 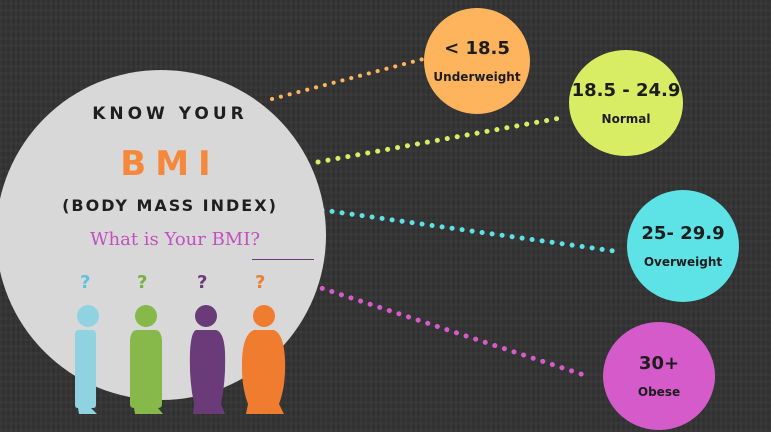 What do you see at coordinates (683, 261) in the screenshot?
I see `overweight-label: Overweight` at bounding box center [683, 261].